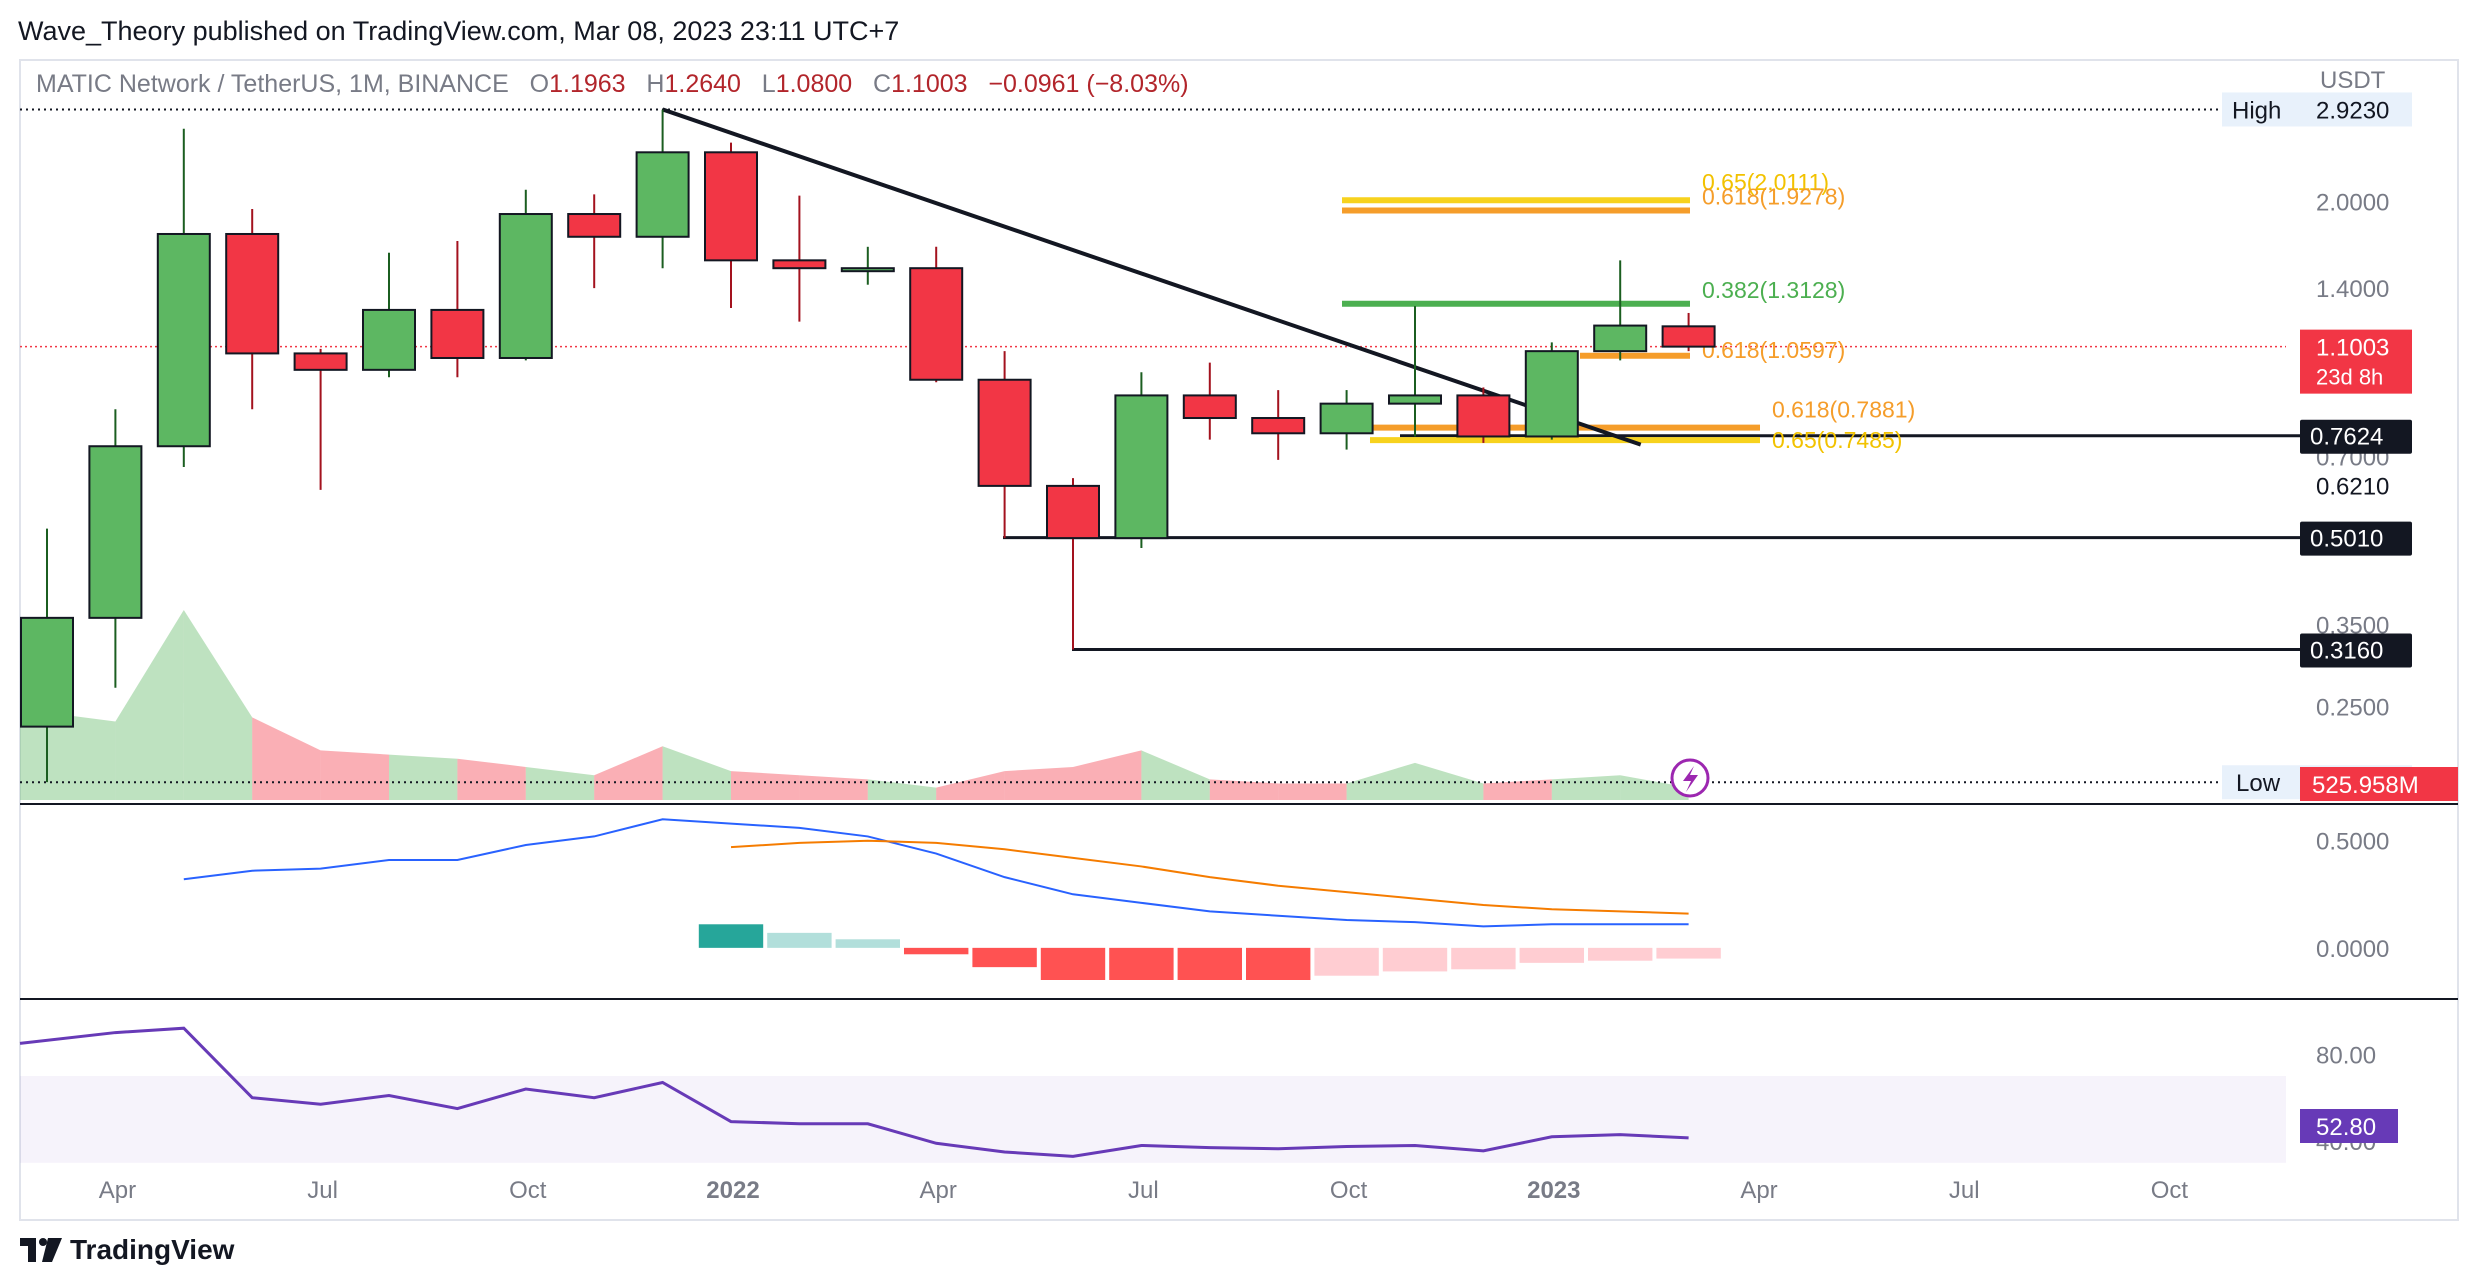 Image resolution: width=2476 pixels, height=1286 pixels. Describe the element at coordinates (2365, 785) in the screenshot. I see `volume-tag-value: 525.958M` at that location.